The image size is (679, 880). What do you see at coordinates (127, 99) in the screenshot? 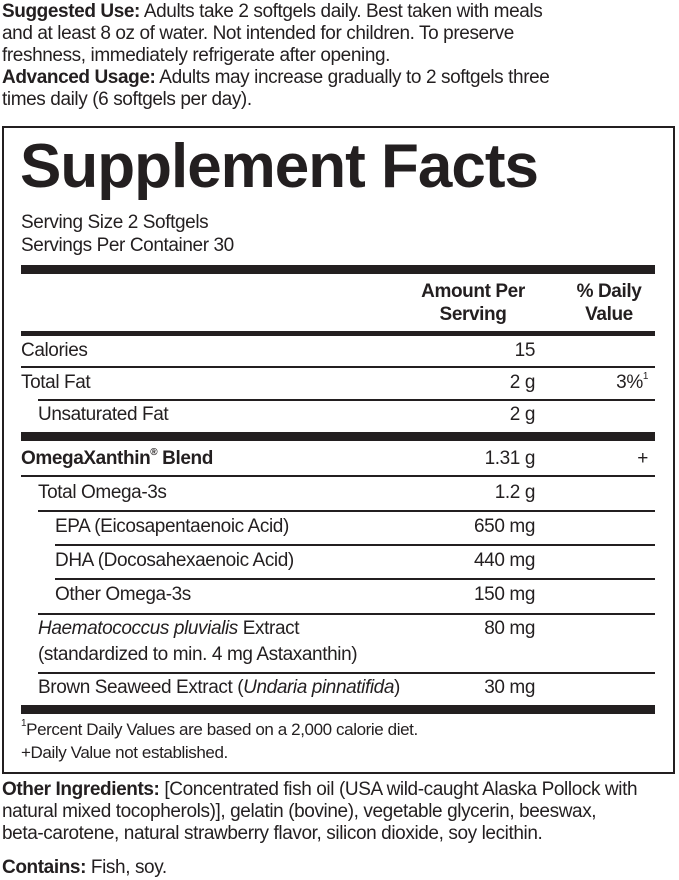
I see `advanced-usage-text: times daily (6 softgels per day).` at bounding box center [127, 99].